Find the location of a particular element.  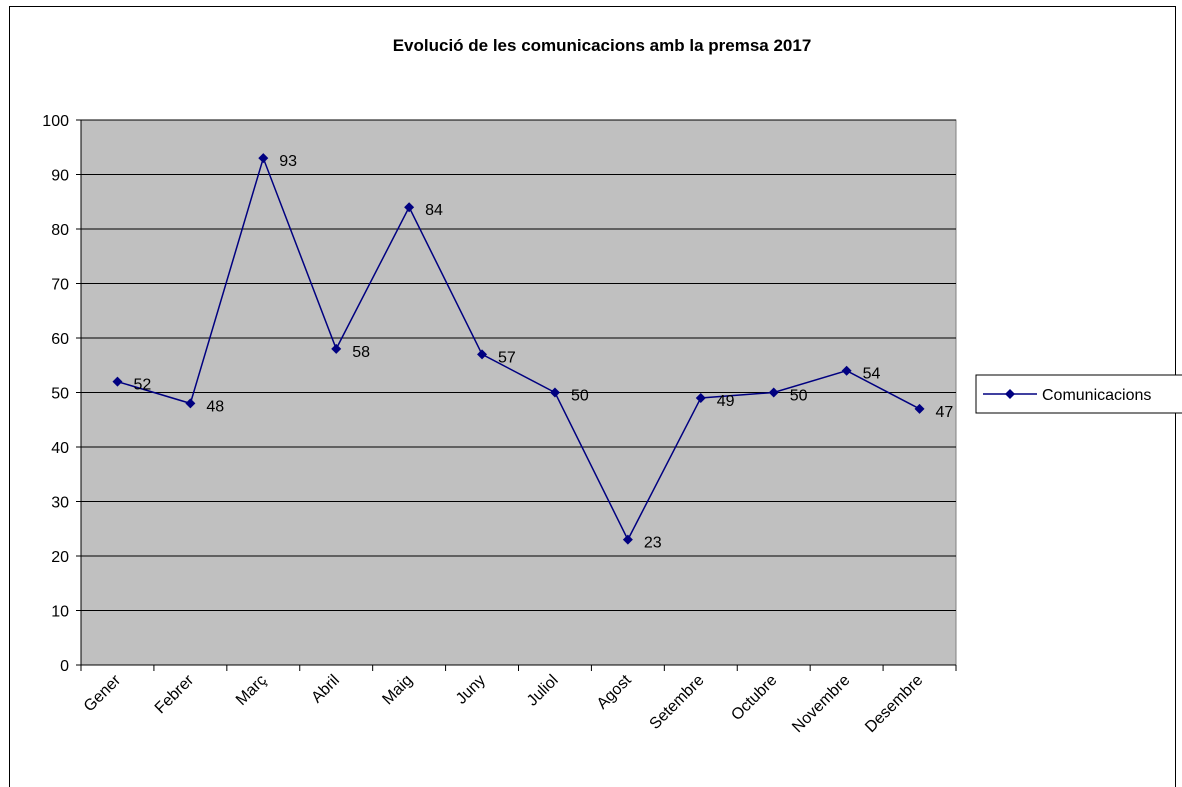

data-label: 52 is located at coordinates (142, 385).